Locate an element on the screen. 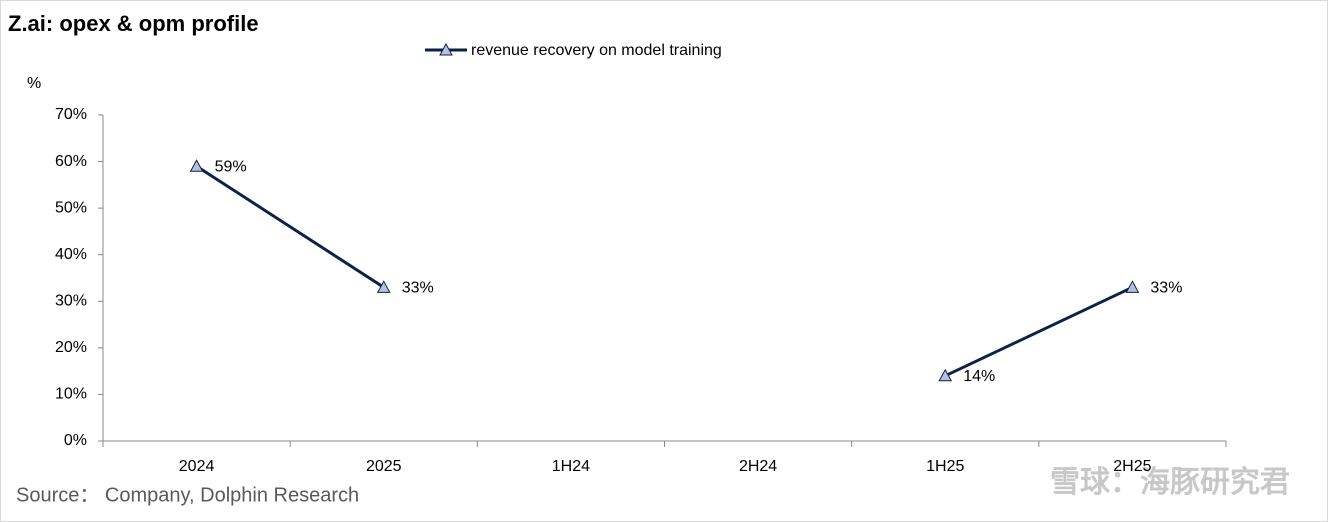 Image resolution: width=1328 pixels, height=522 pixels. legend-label: revenue recovery on model training is located at coordinates (596, 50).